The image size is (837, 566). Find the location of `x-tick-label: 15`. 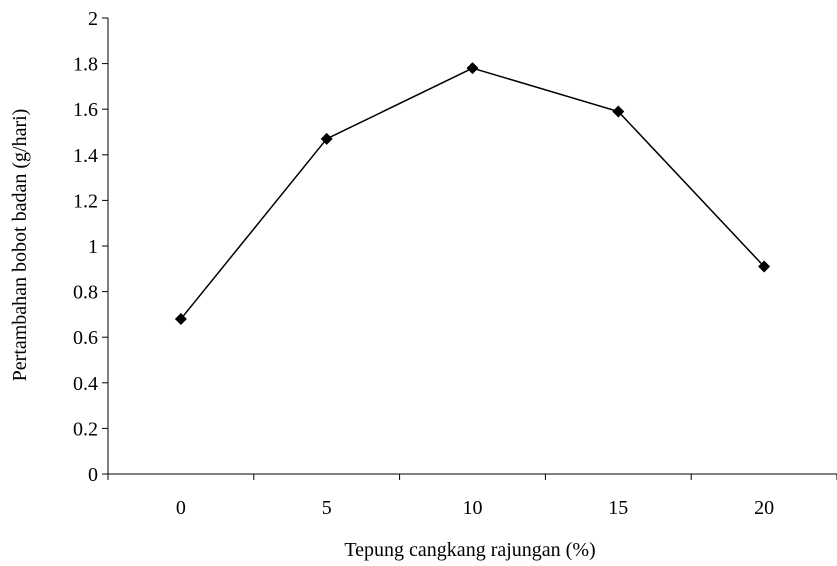

x-tick-label: 15 is located at coordinates (618, 508).